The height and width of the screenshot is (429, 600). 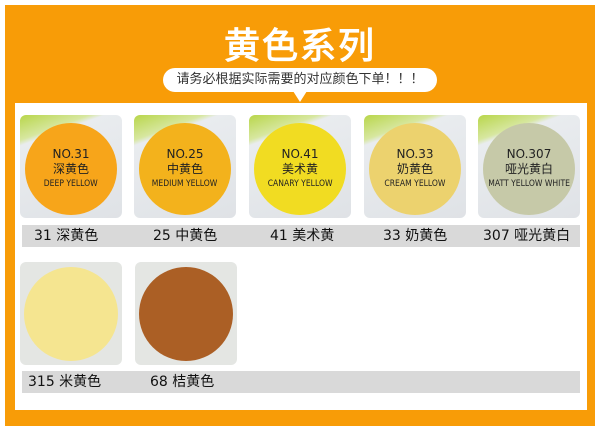 I want to click on color-swatch-tile: NO.31 深黄色 DEEP YELLOW, so click(x=71, y=166).